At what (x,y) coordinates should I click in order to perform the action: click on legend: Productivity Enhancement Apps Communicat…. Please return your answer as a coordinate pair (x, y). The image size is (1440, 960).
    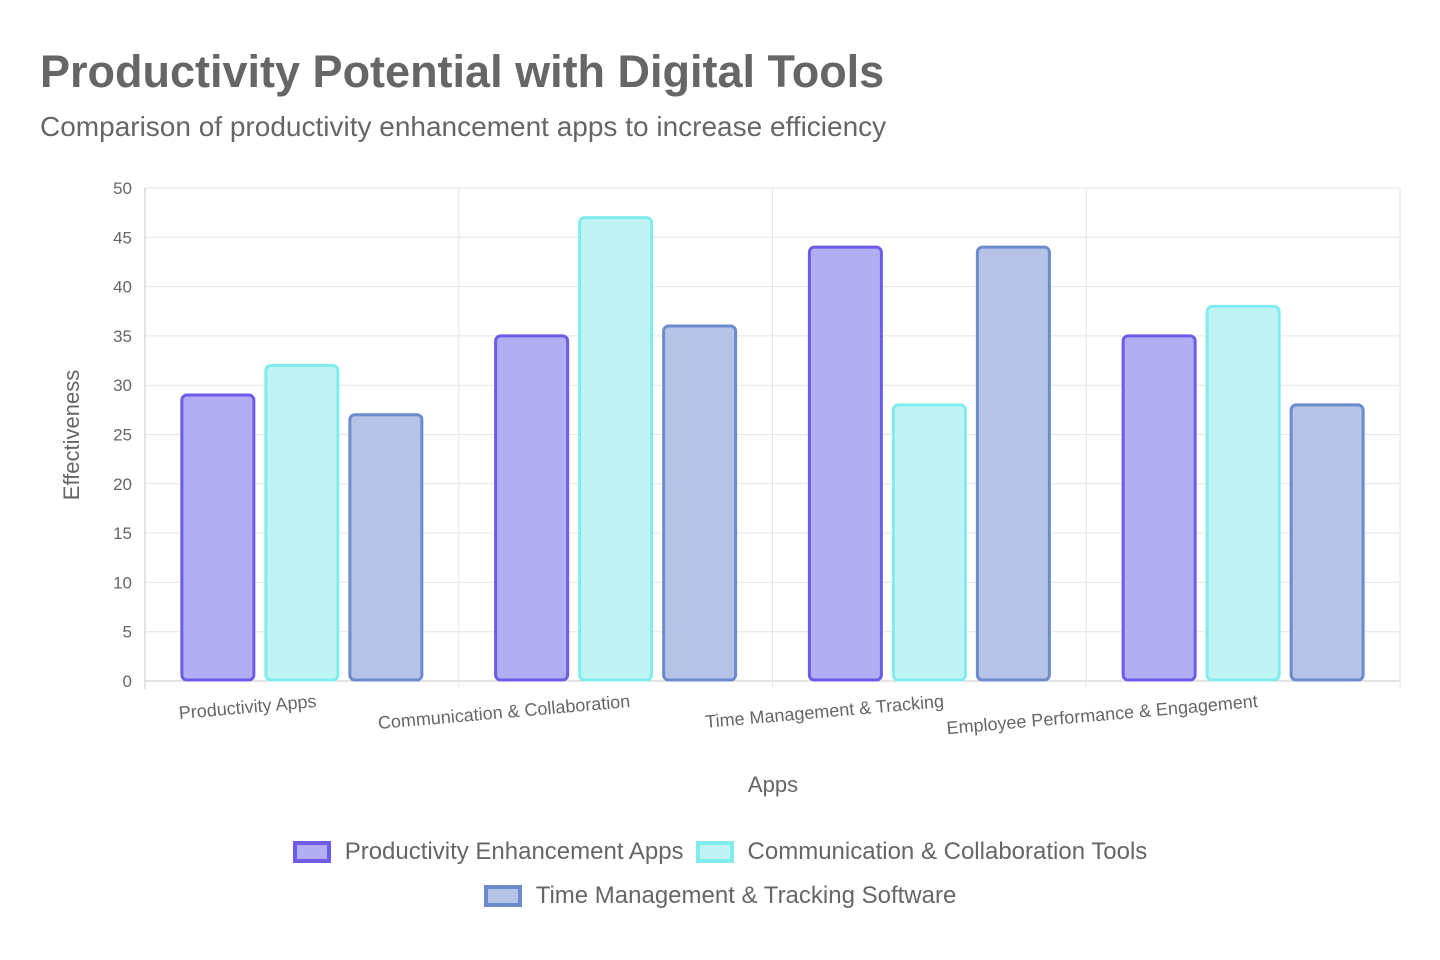
    Looking at the image, I should click on (720, 874).